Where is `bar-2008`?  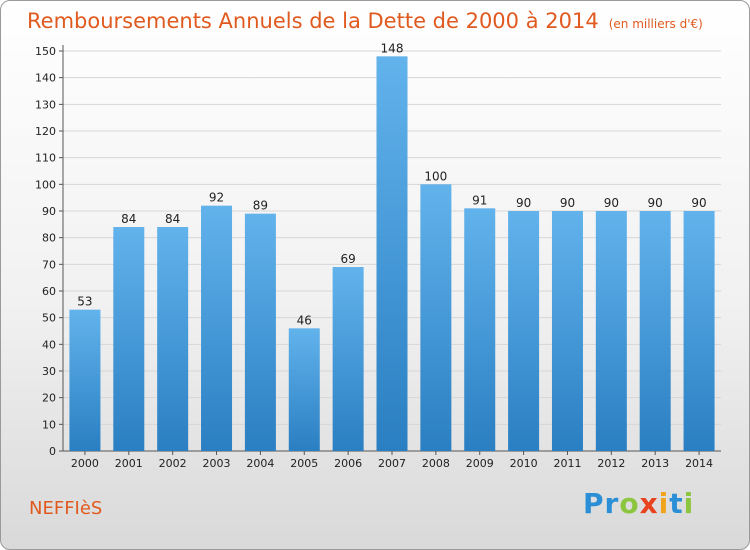
bar-2008 is located at coordinates (436, 318).